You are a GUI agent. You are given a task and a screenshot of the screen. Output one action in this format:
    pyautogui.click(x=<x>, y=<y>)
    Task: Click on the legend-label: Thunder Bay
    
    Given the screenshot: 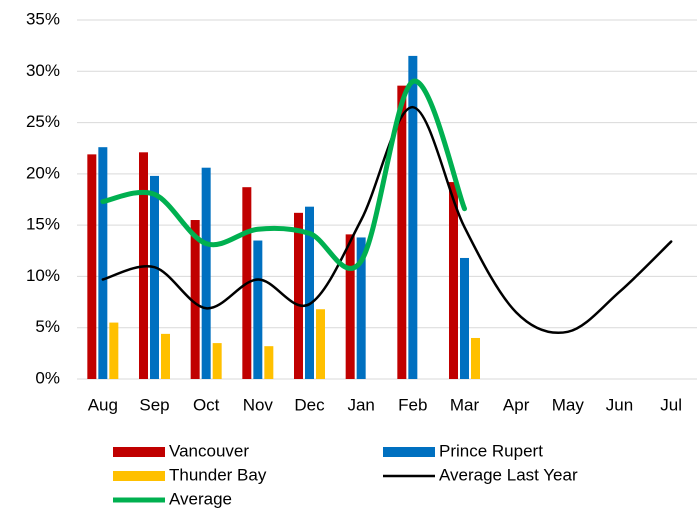 What is the action you would take?
    pyautogui.click(x=218, y=474)
    